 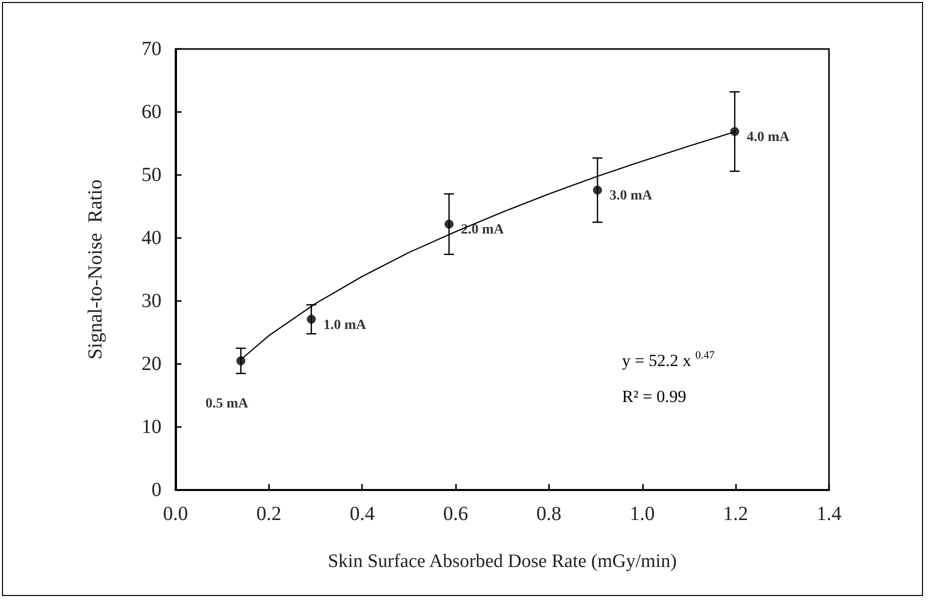 I want to click on x-tick-label: 1.4, so click(x=829, y=514).